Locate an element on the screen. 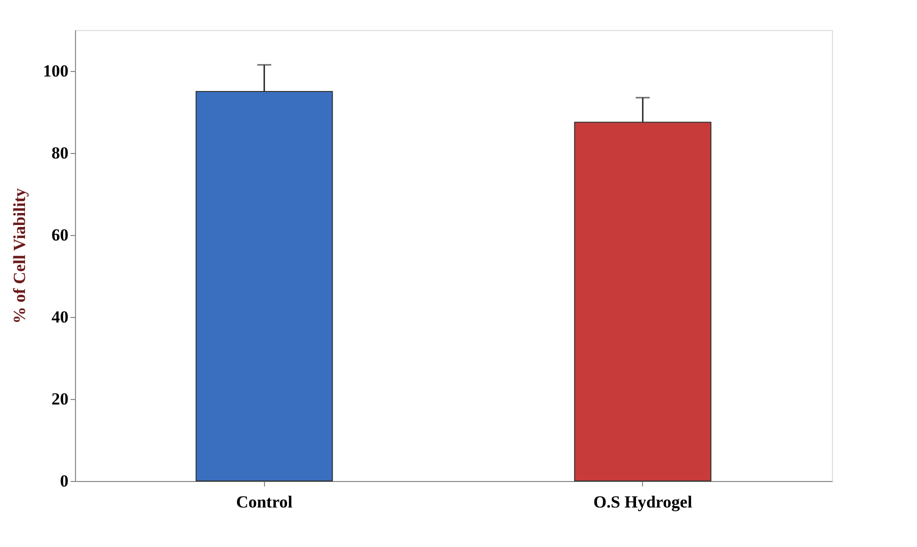 The width and height of the screenshot is (917, 547). x-tick-label: O.S Hydrogel is located at coordinates (642, 502).